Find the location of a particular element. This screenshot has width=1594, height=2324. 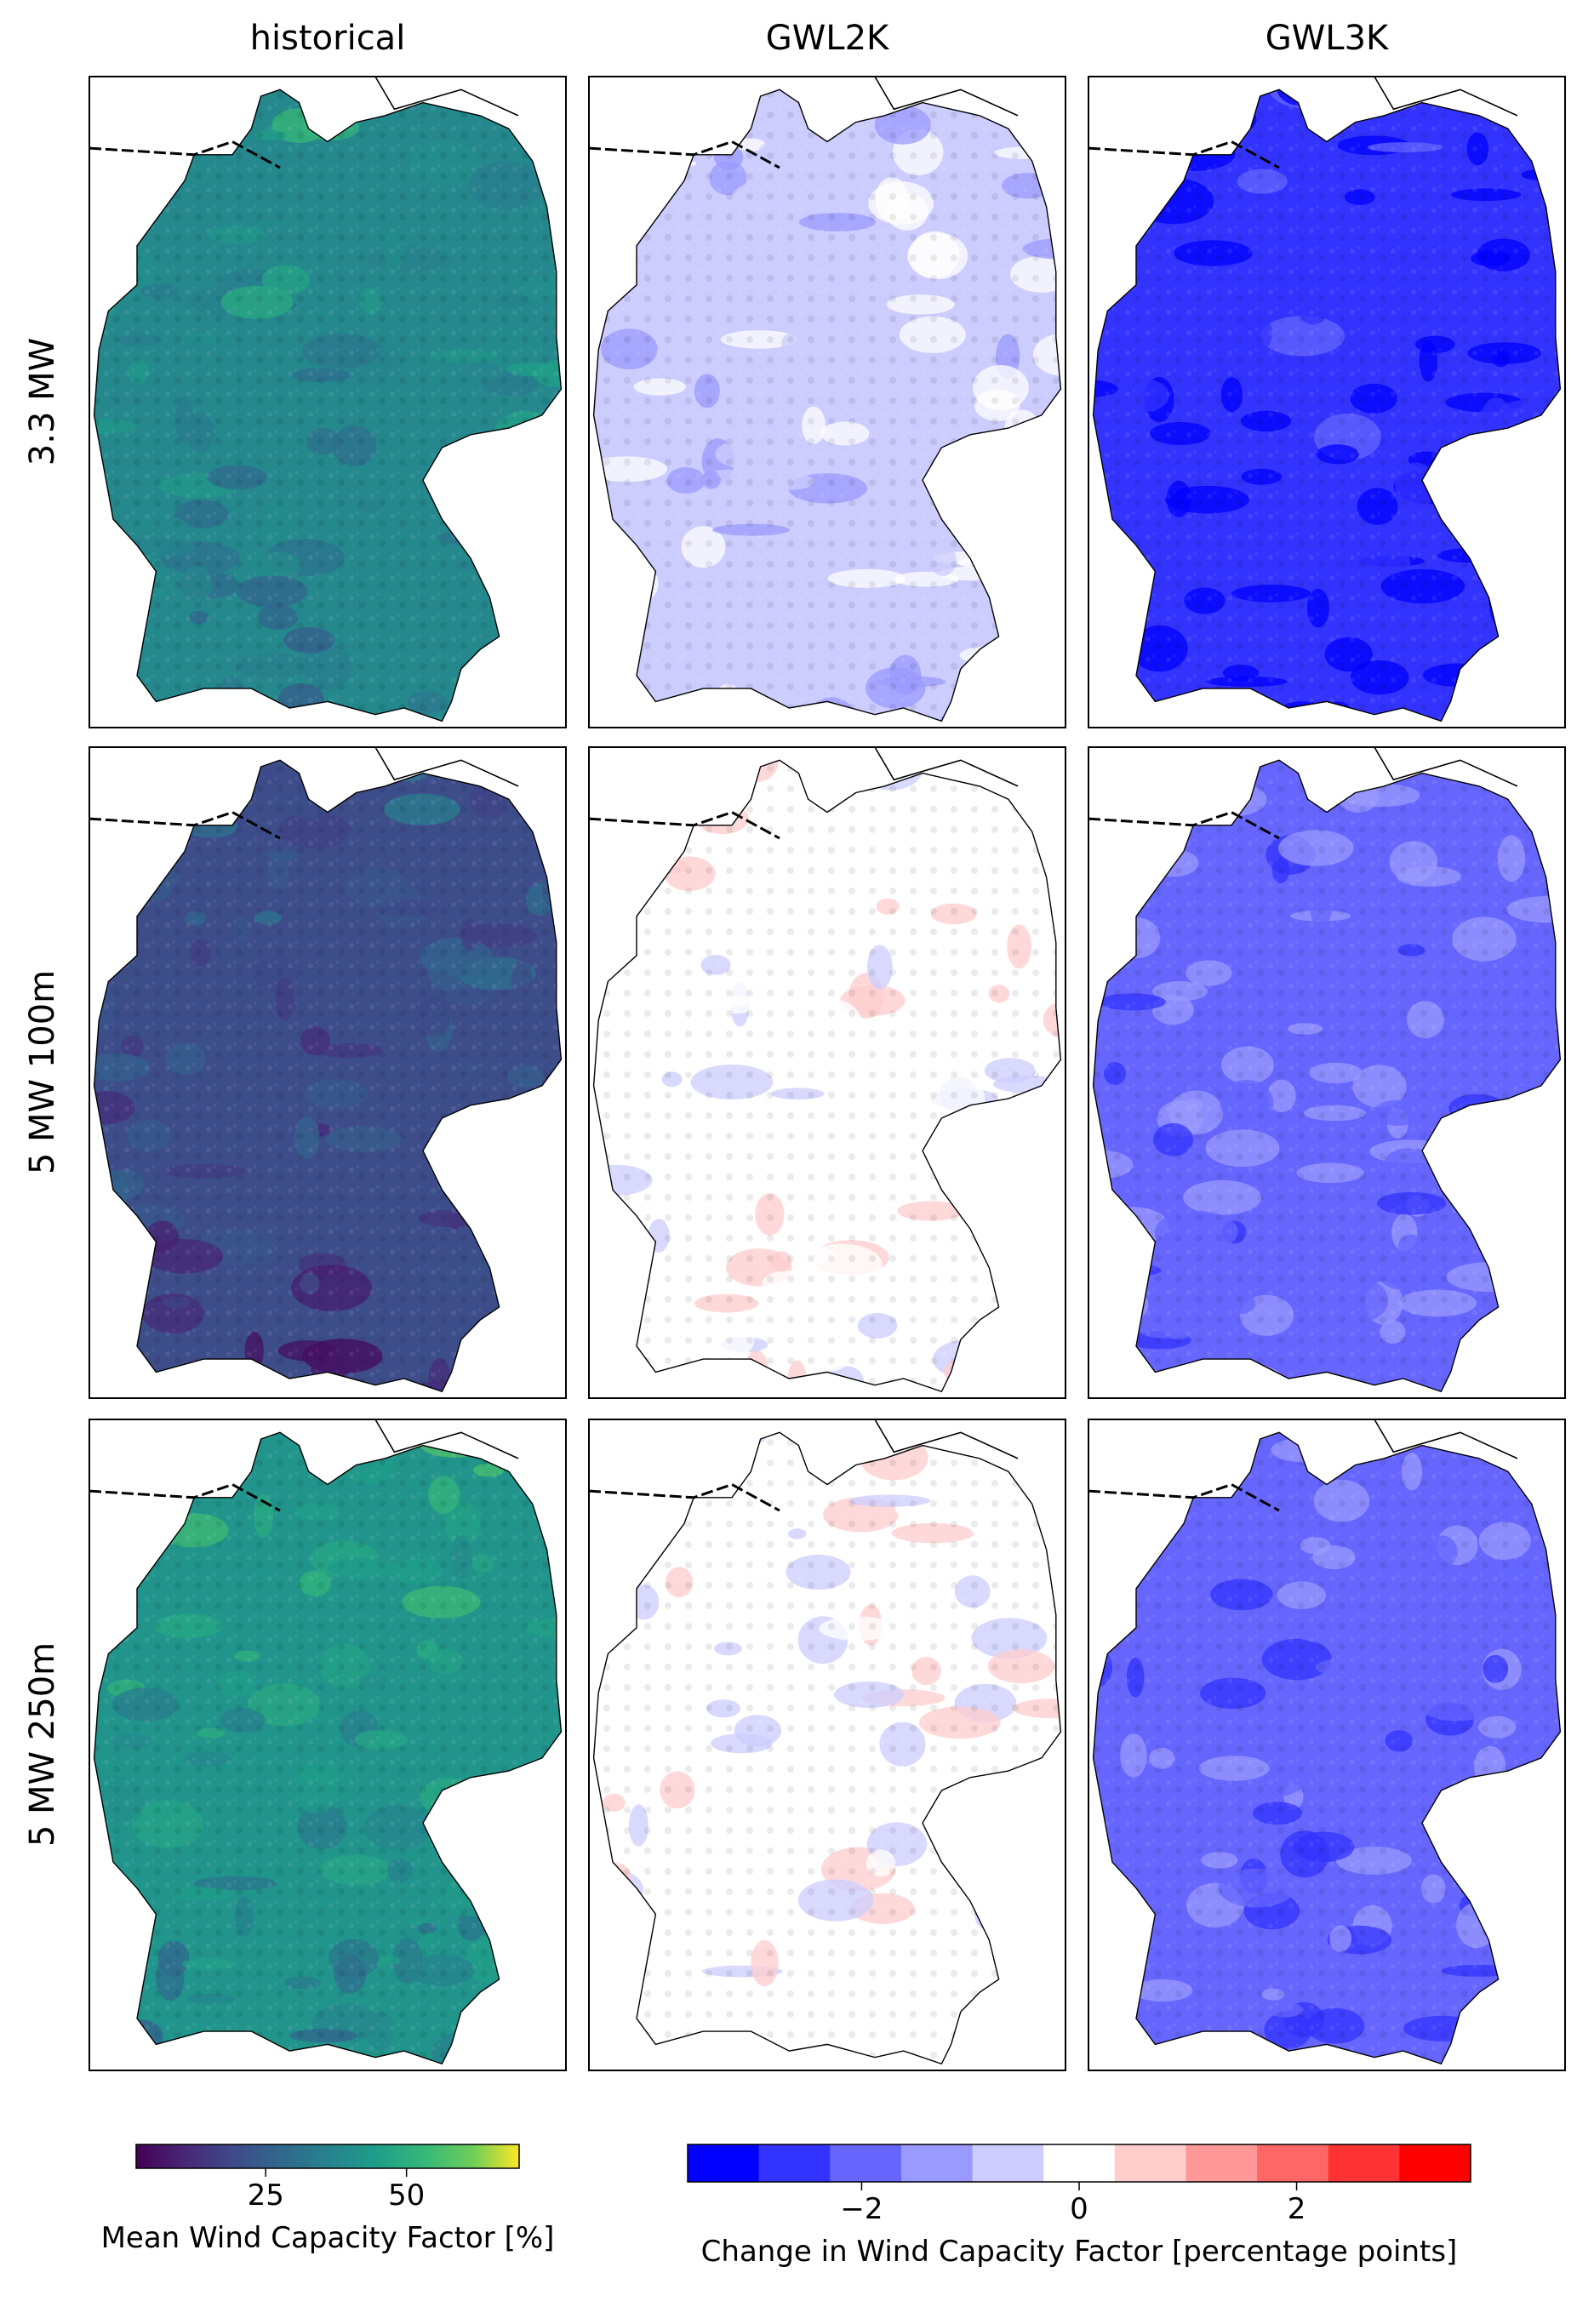

row-label: 5 MW 250m is located at coordinates (43, 1745).